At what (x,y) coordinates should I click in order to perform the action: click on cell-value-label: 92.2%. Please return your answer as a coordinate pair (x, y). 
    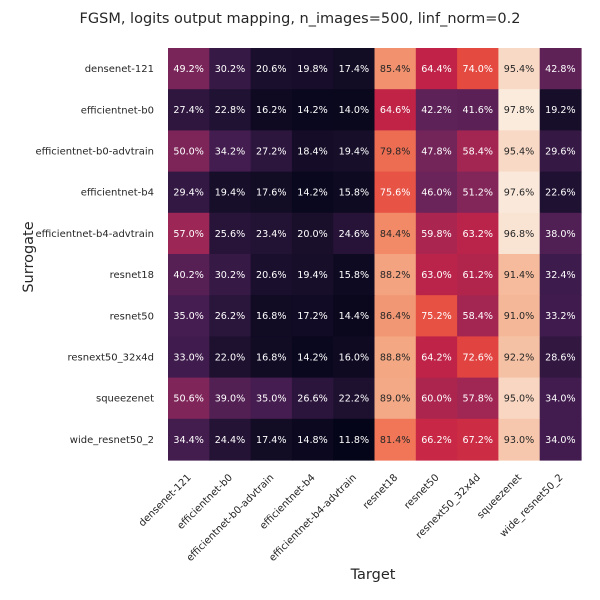
    Looking at the image, I should click on (519, 357).